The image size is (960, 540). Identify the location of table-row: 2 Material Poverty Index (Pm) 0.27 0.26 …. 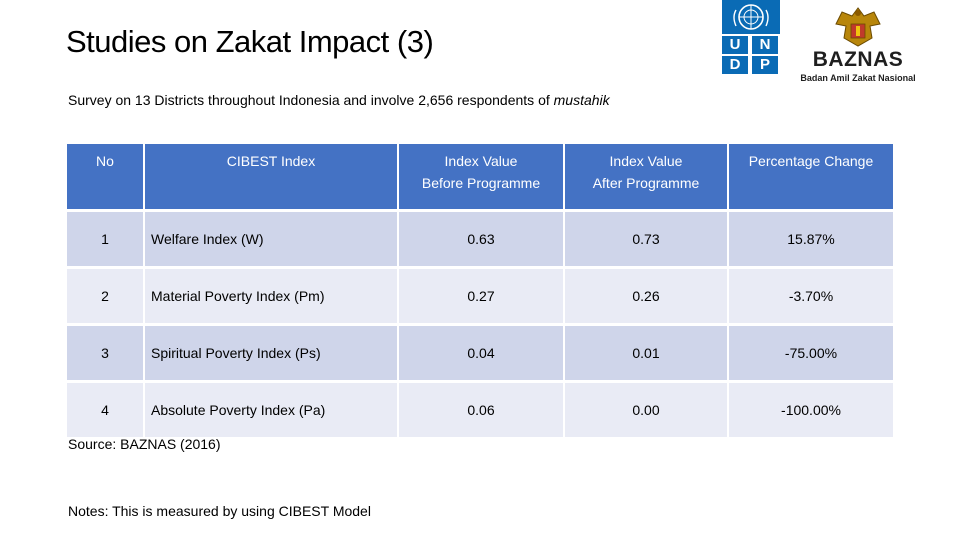
(480, 296).